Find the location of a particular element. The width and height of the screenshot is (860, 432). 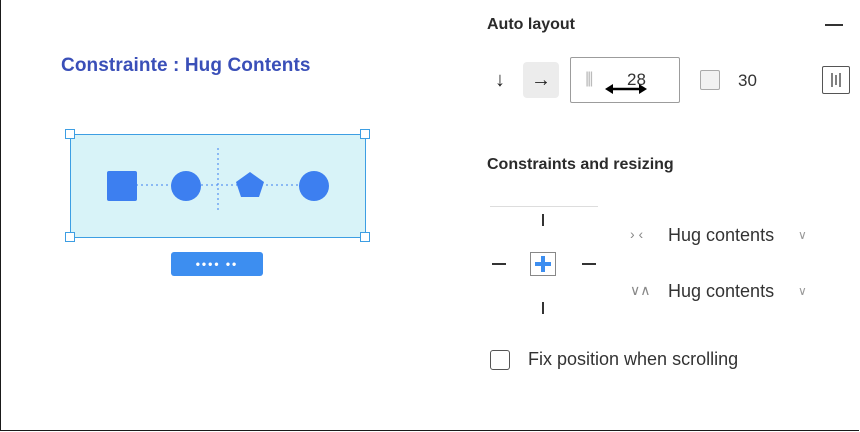

alignment-icon is located at coordinates (836, 80).